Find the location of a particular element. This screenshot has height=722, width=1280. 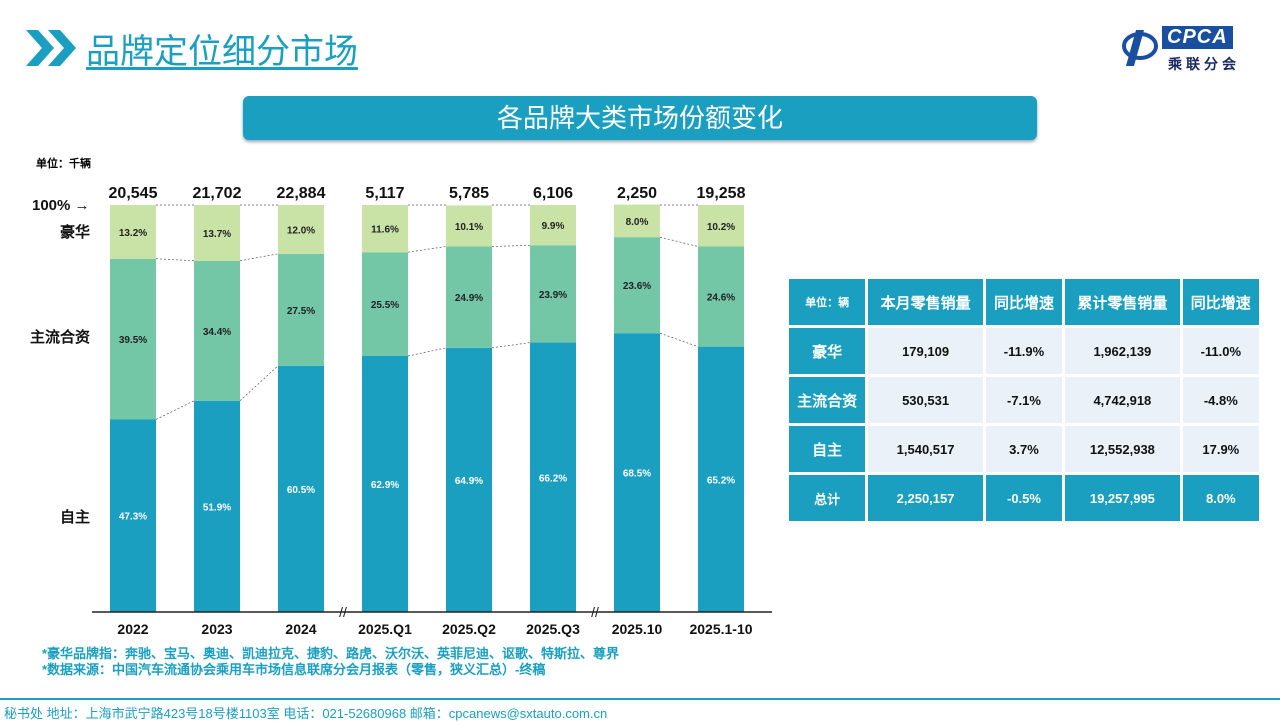

data-label: 23.6% is located at coordinates (637, 286).